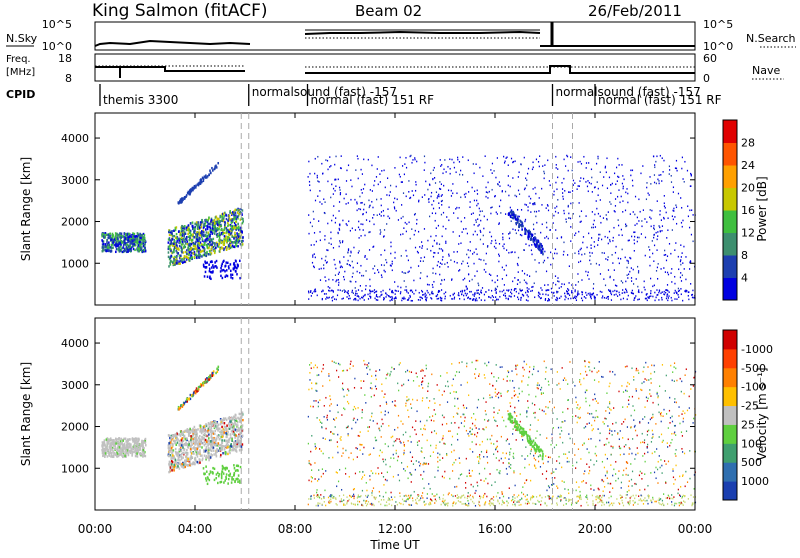 This screenshot has height=558, width=800. Describe the element at coordinates (730, 221) in the screenshot. I see `colorbar-segment` at that location.